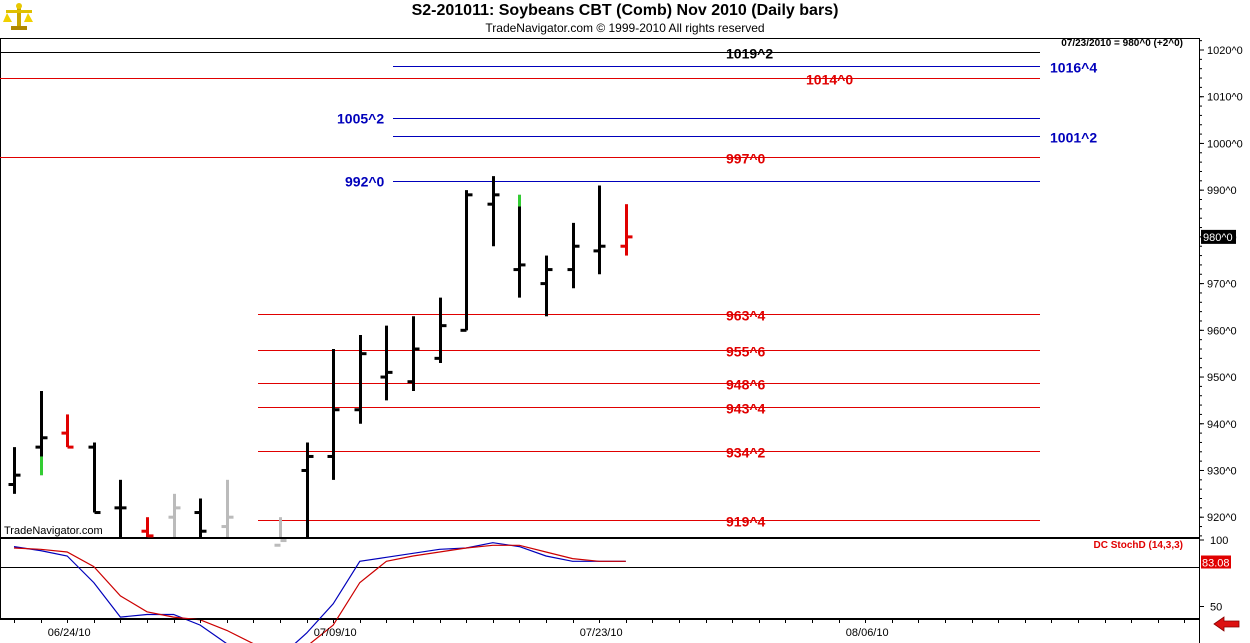 The height and width of the screenshot is (643, 1250). Describe the element at coordinates (1225, 51) in the screenshot. I see `y-axis-tick-label: 1020^0` at that location.